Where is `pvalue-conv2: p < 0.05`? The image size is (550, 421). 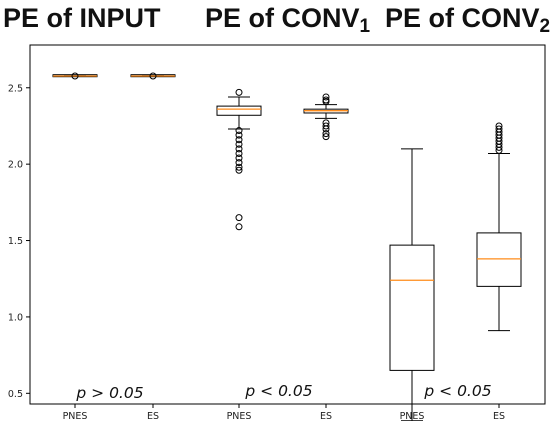
pvalue-conv2: p < 0.05 is located at coordinates (457, 391).